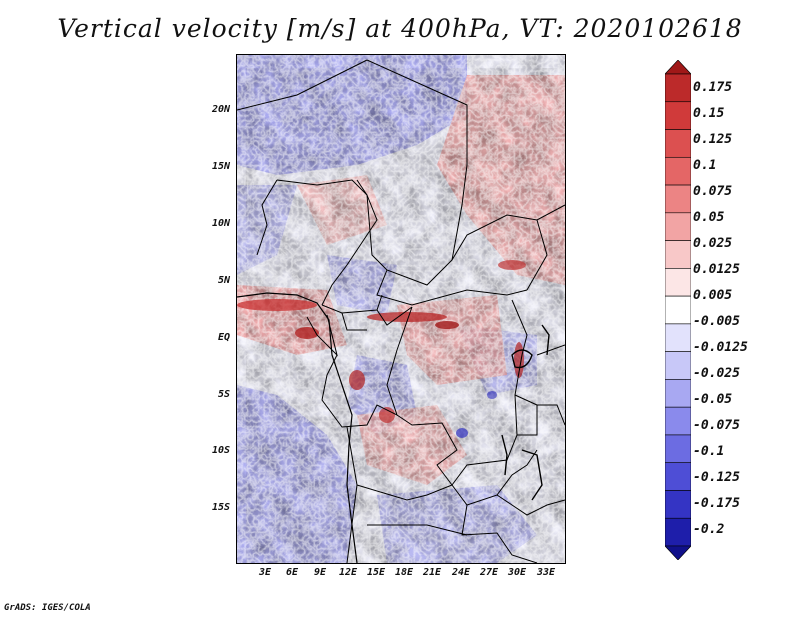 The width and height of the screenshot is (800, 618). Describe the element at coordinates (709, 217) in the screenshot. I see `colorbar-label: 0.05` at that location.